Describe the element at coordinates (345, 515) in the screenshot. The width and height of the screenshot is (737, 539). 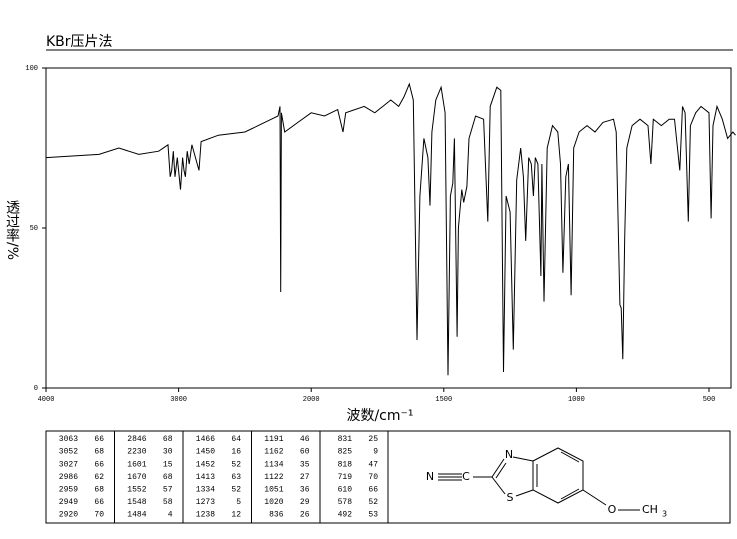
I see `peak-wavenumber: 492` at that location.